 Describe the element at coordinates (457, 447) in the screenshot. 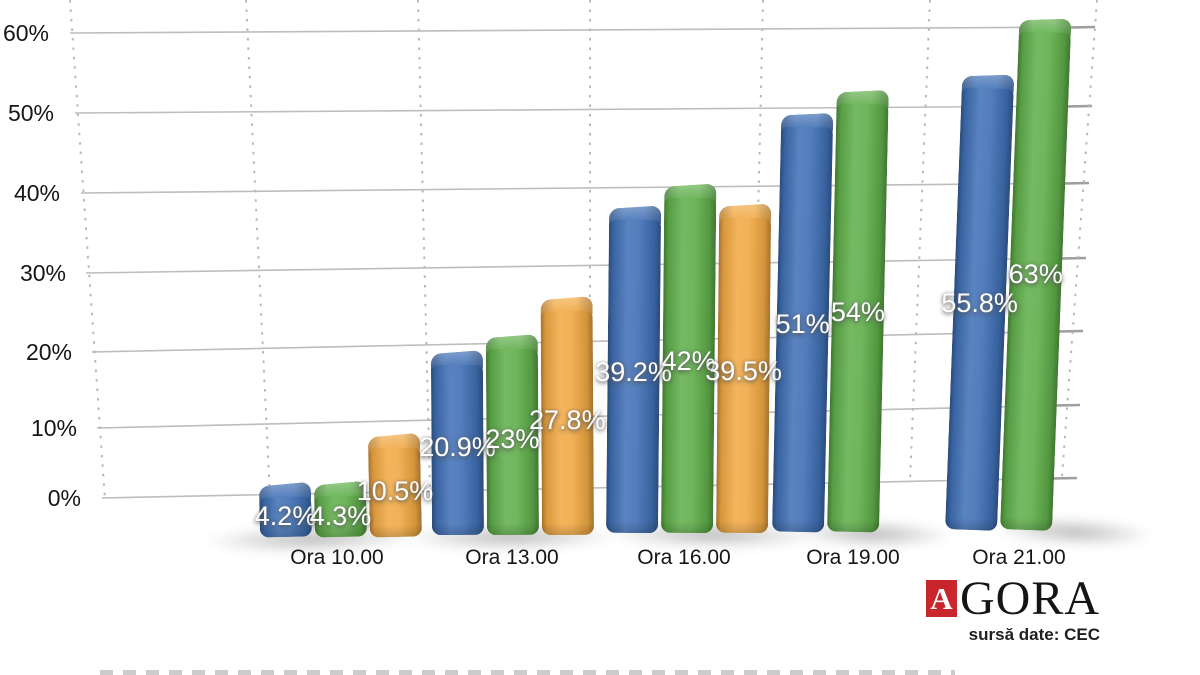

I see `bar-value-label: 20.9%` at that location.